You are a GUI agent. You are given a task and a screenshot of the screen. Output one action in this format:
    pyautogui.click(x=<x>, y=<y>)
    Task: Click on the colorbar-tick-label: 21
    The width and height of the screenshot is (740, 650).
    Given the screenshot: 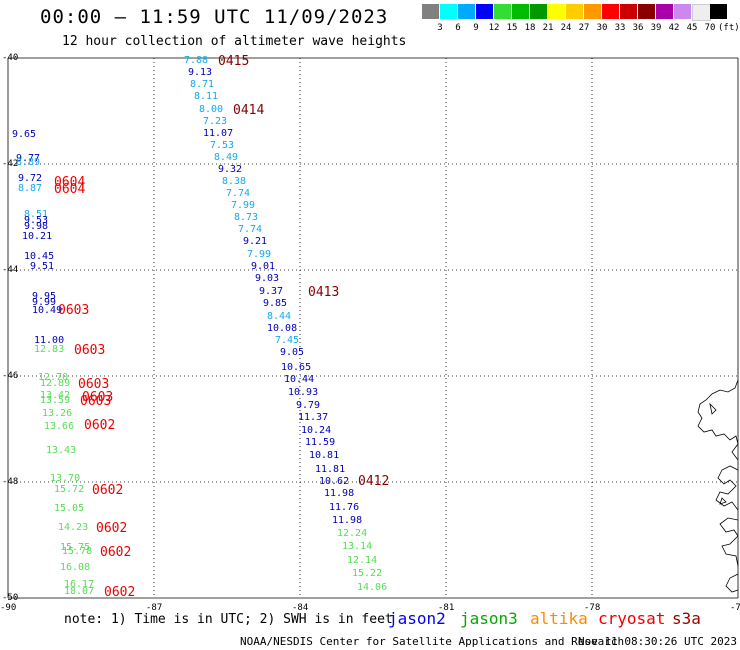 What is the action you would take?
    pyautogui.click(x=548, y=28)
    